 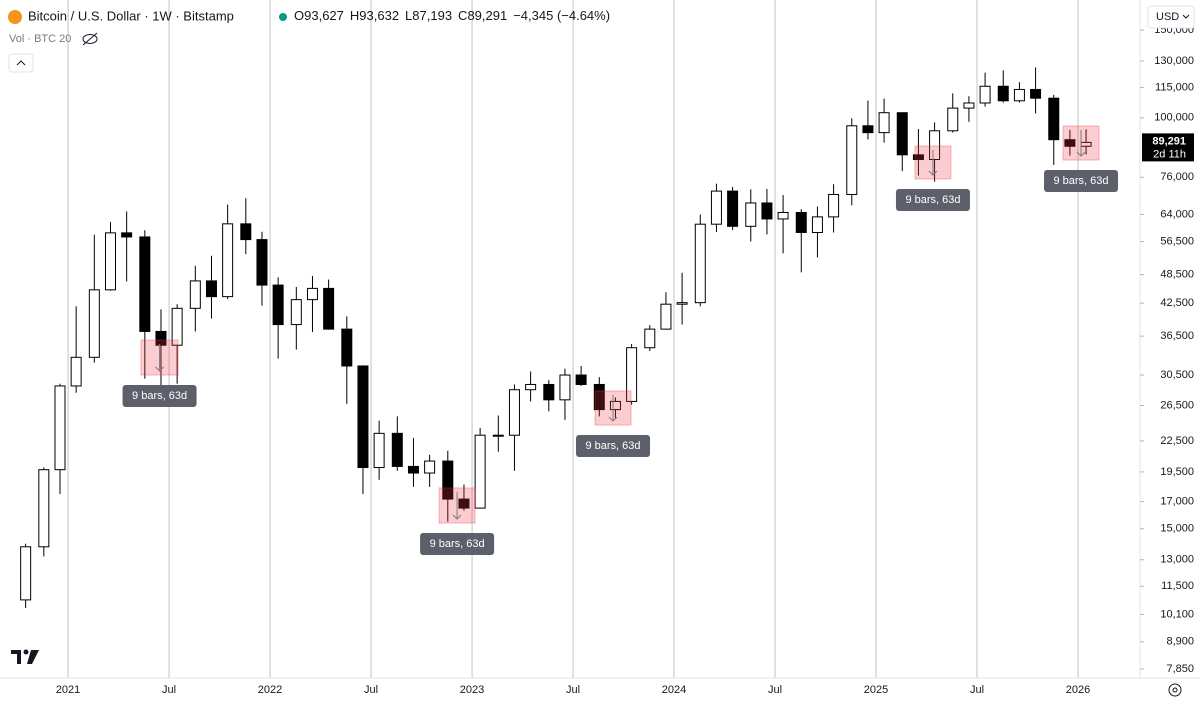 What do you see at coordinates (1177, 441) in the screenshot?
I see `y-tick-label: 22,500` at bounding box center [1177, 441].